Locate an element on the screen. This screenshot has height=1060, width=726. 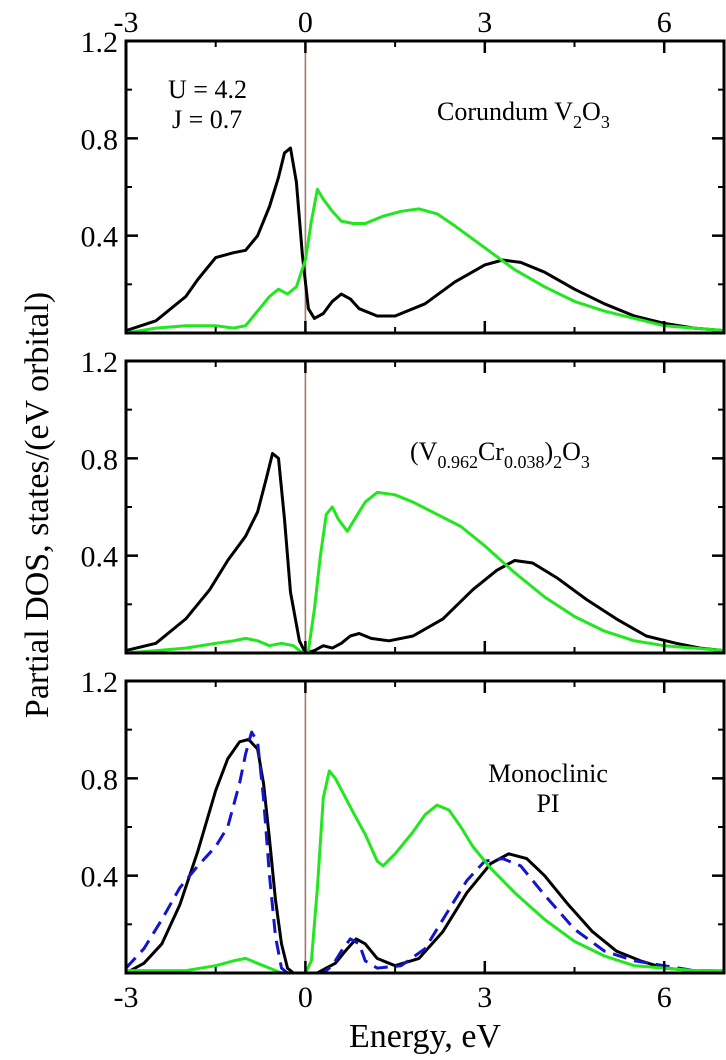
formula-part: Cr is located at coordinates (491, 451).